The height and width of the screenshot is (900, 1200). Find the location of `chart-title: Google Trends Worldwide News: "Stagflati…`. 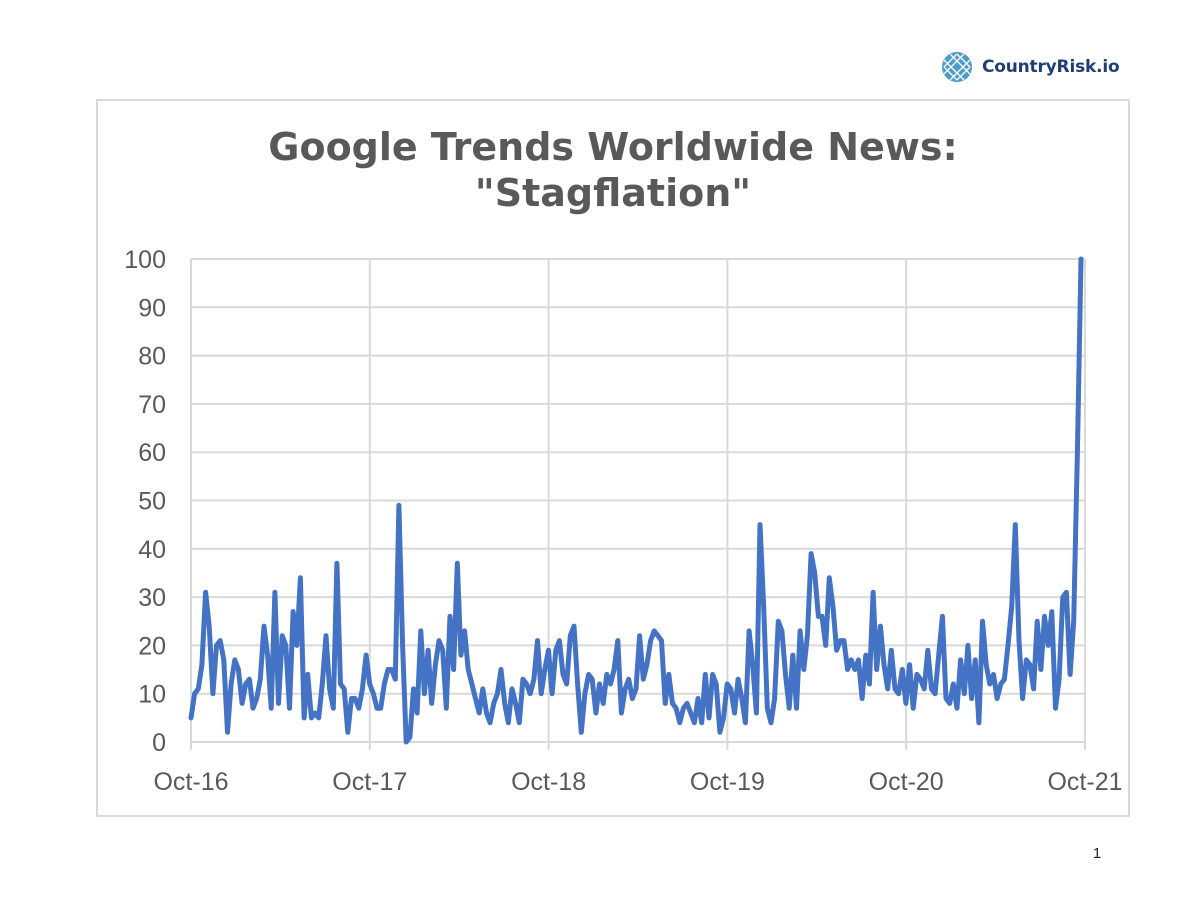

chart-title: Google Trends Worldwide News: "Stagflati… is located at coordinates (613, 170).